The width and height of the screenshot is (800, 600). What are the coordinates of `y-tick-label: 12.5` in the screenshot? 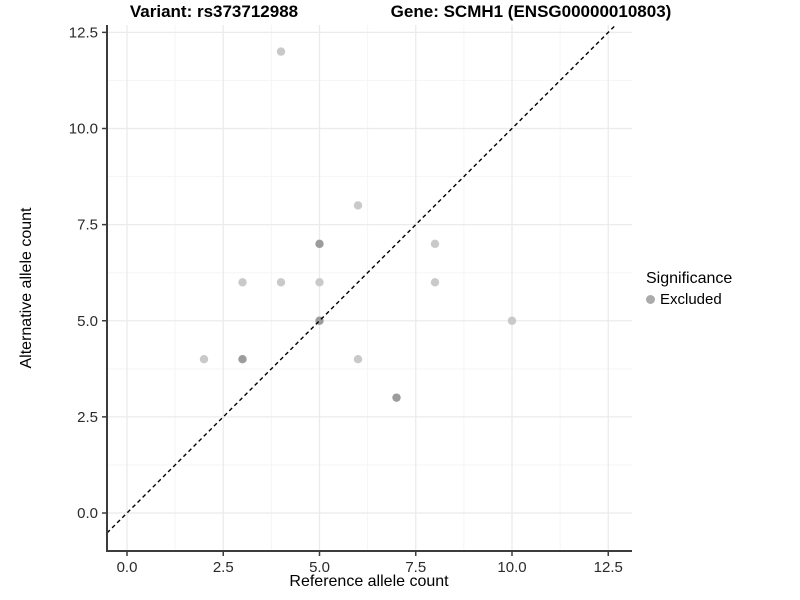 It's located at (83, 32).